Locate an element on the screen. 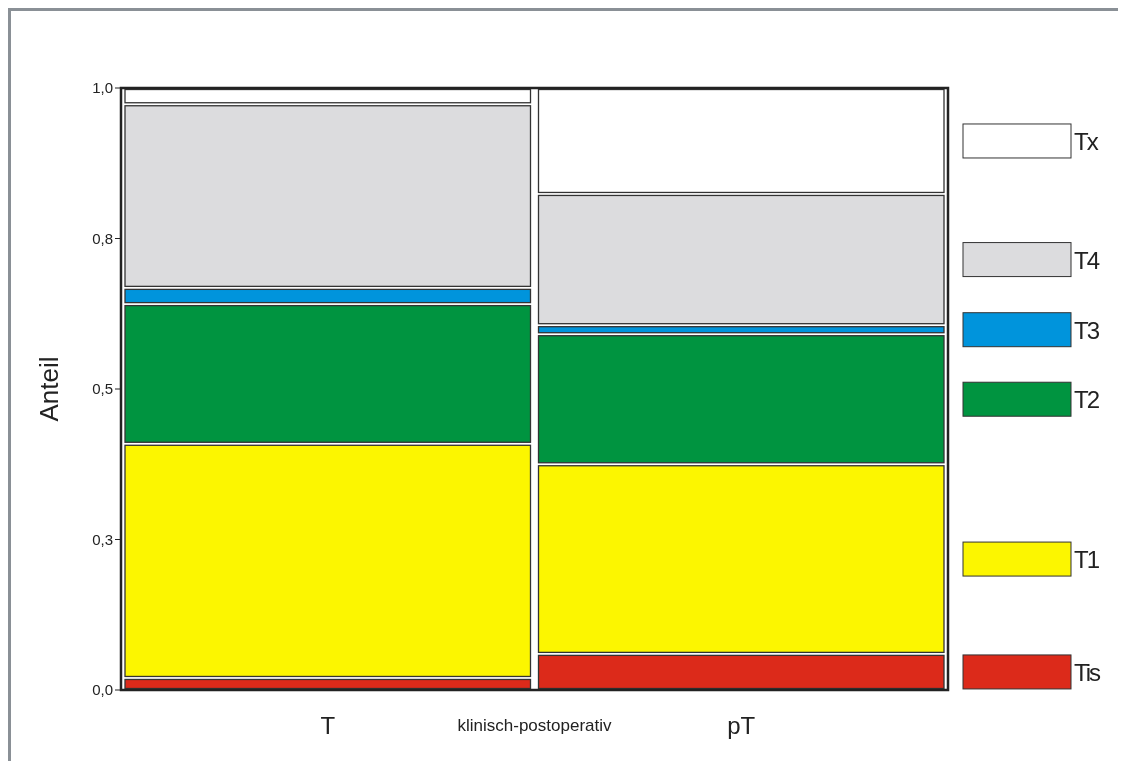  legend-label: T1 is located at coordinates (1087, 560).